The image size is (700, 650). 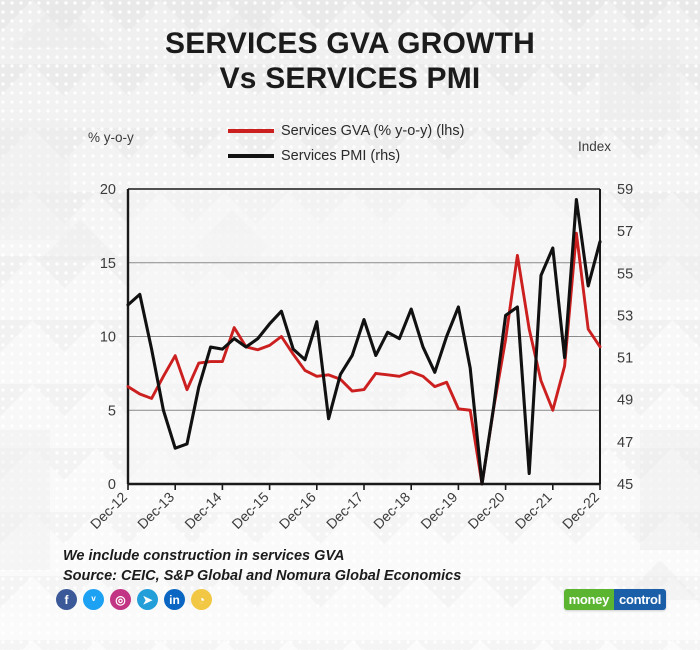 I want to click on svg-text: 59, so click(x=625, y=190).